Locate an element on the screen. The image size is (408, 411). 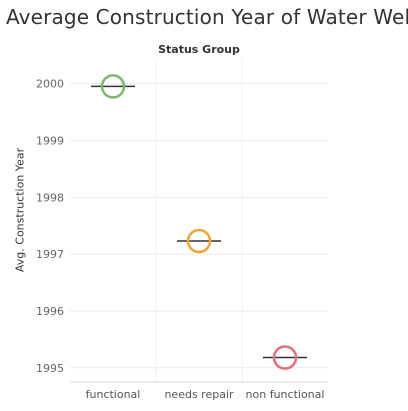
chart-title: Average Construction Year of Water Wells is located at coordinates (207, 17).